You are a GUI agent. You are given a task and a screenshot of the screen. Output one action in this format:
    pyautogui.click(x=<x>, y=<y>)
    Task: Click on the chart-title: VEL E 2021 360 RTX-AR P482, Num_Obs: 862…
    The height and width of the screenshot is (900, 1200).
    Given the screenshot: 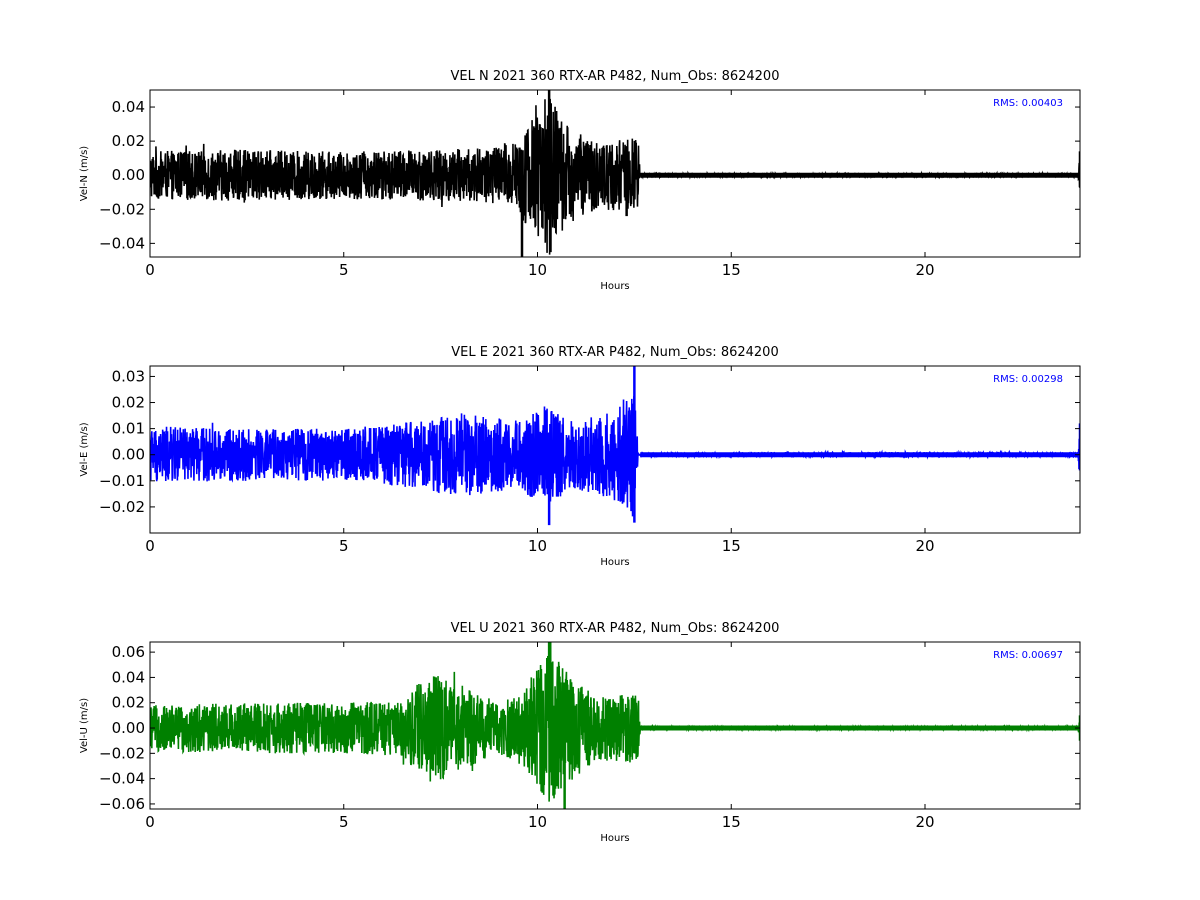 What is the action you would take?
    pyautogui.click(x=614, y=352)
    